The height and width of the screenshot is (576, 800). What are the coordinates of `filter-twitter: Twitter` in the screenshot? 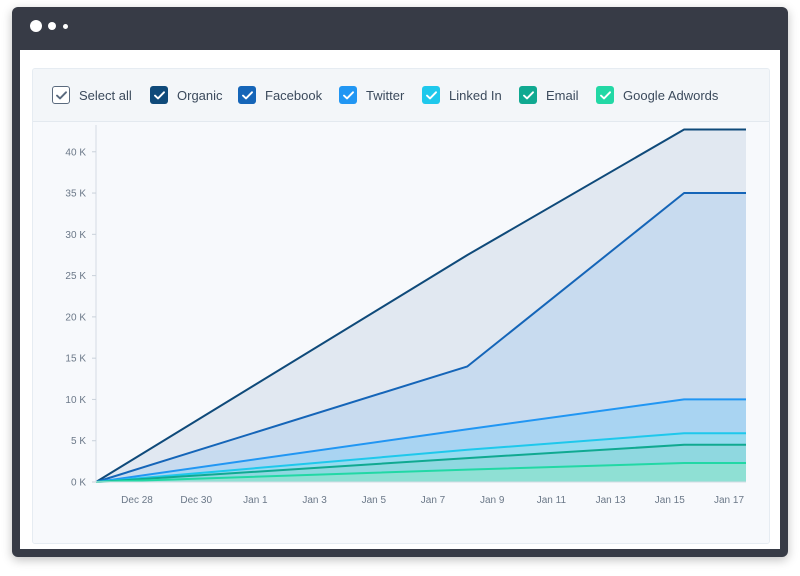 It's located at (371, 95).